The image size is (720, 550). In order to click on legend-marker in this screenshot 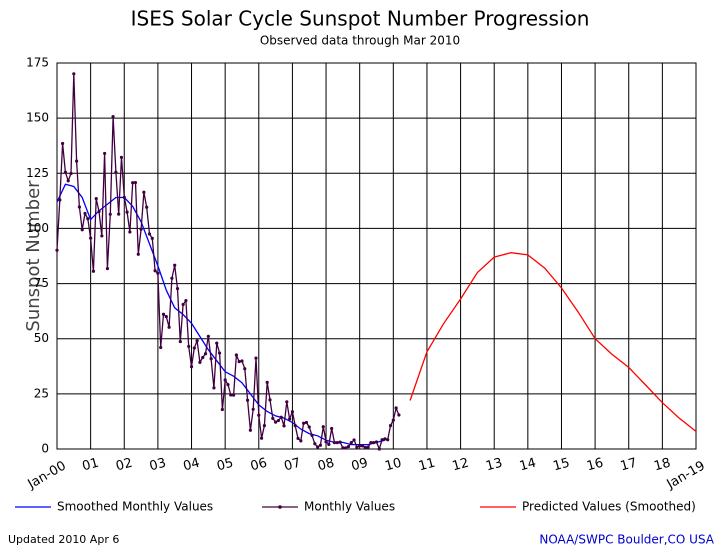, I will do `click(280, 507)`.